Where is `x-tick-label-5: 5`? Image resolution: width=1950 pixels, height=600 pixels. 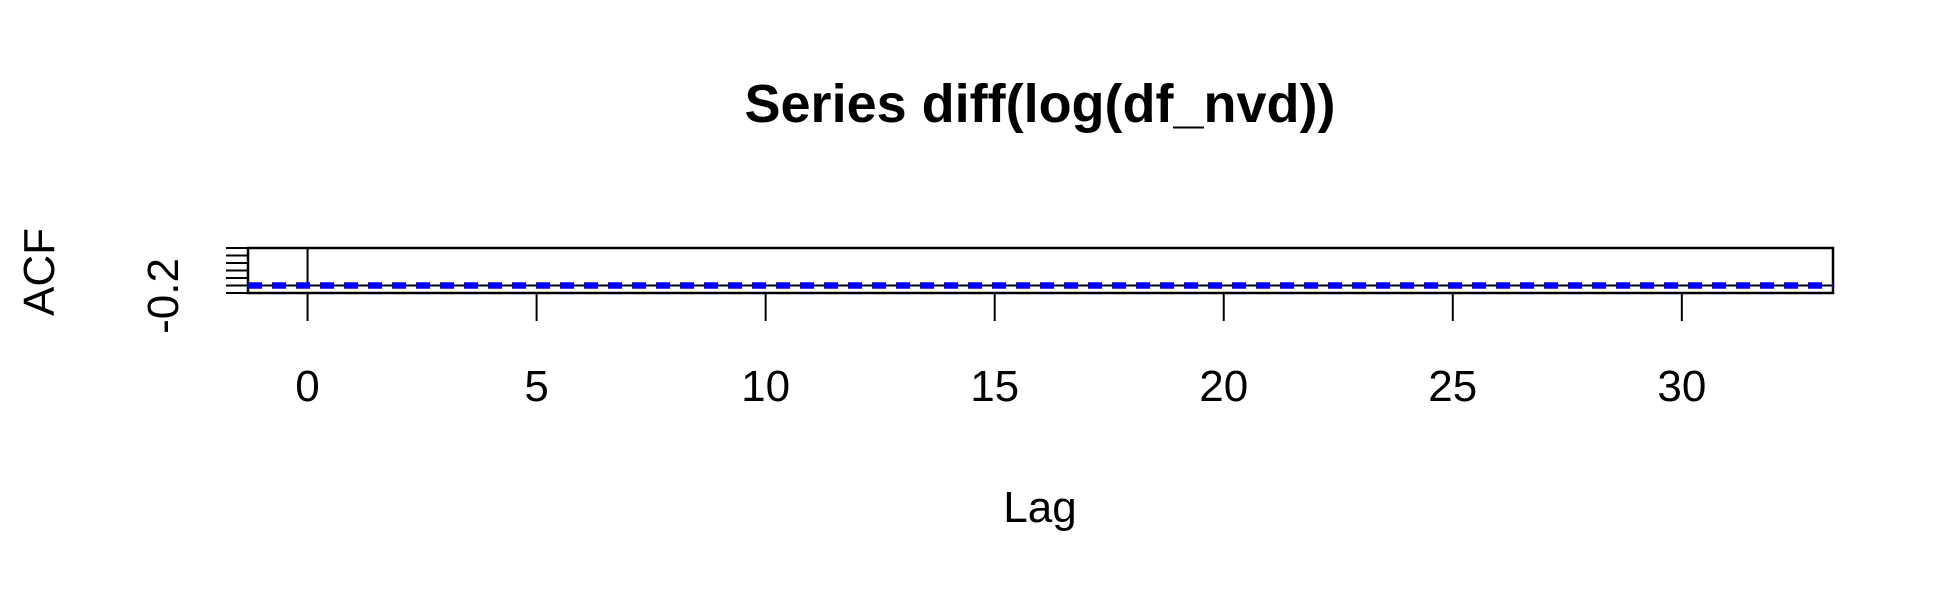
x-tick-label-5: 5 is located at coordinates (536, 386).